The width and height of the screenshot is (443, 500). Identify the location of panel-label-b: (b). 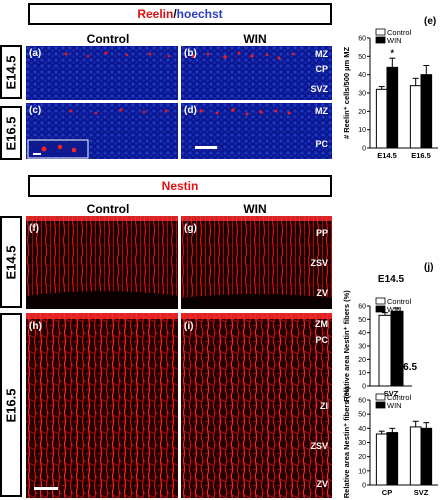
(190, 53).